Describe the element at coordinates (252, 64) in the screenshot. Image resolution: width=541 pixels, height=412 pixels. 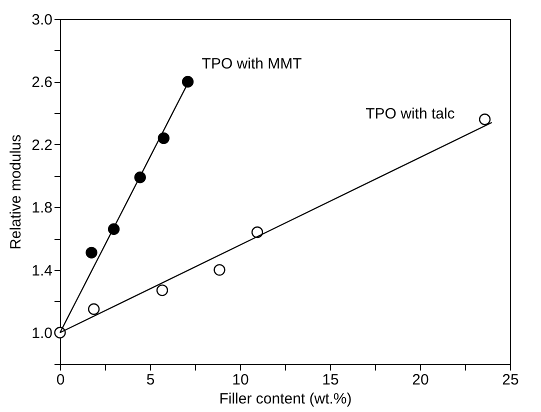
I see `series-label: TPO with MMT` at that location.